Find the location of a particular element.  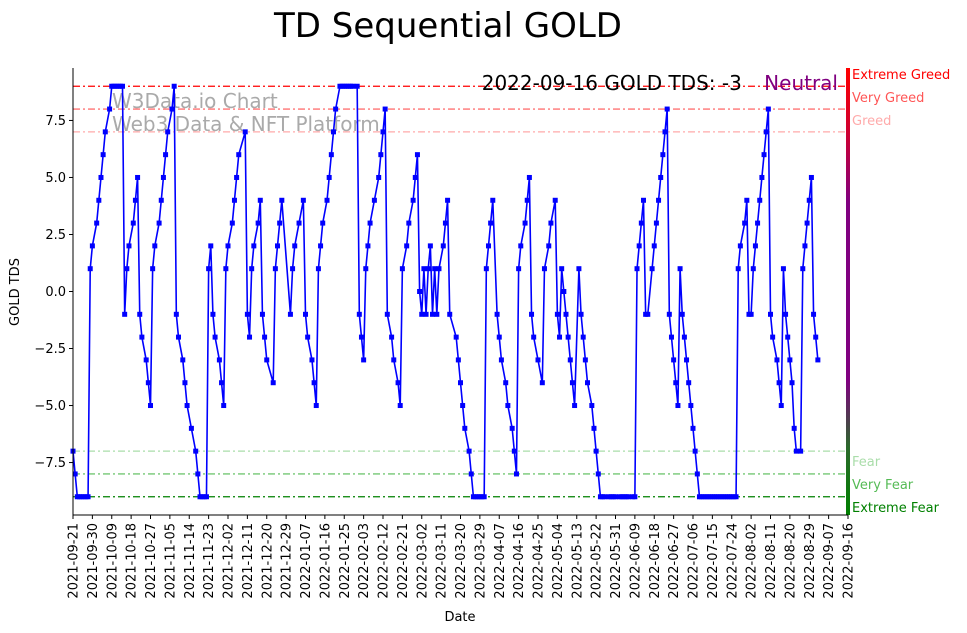

x-tick-label: 2022-08-29 is located at coordinates (810, 561).